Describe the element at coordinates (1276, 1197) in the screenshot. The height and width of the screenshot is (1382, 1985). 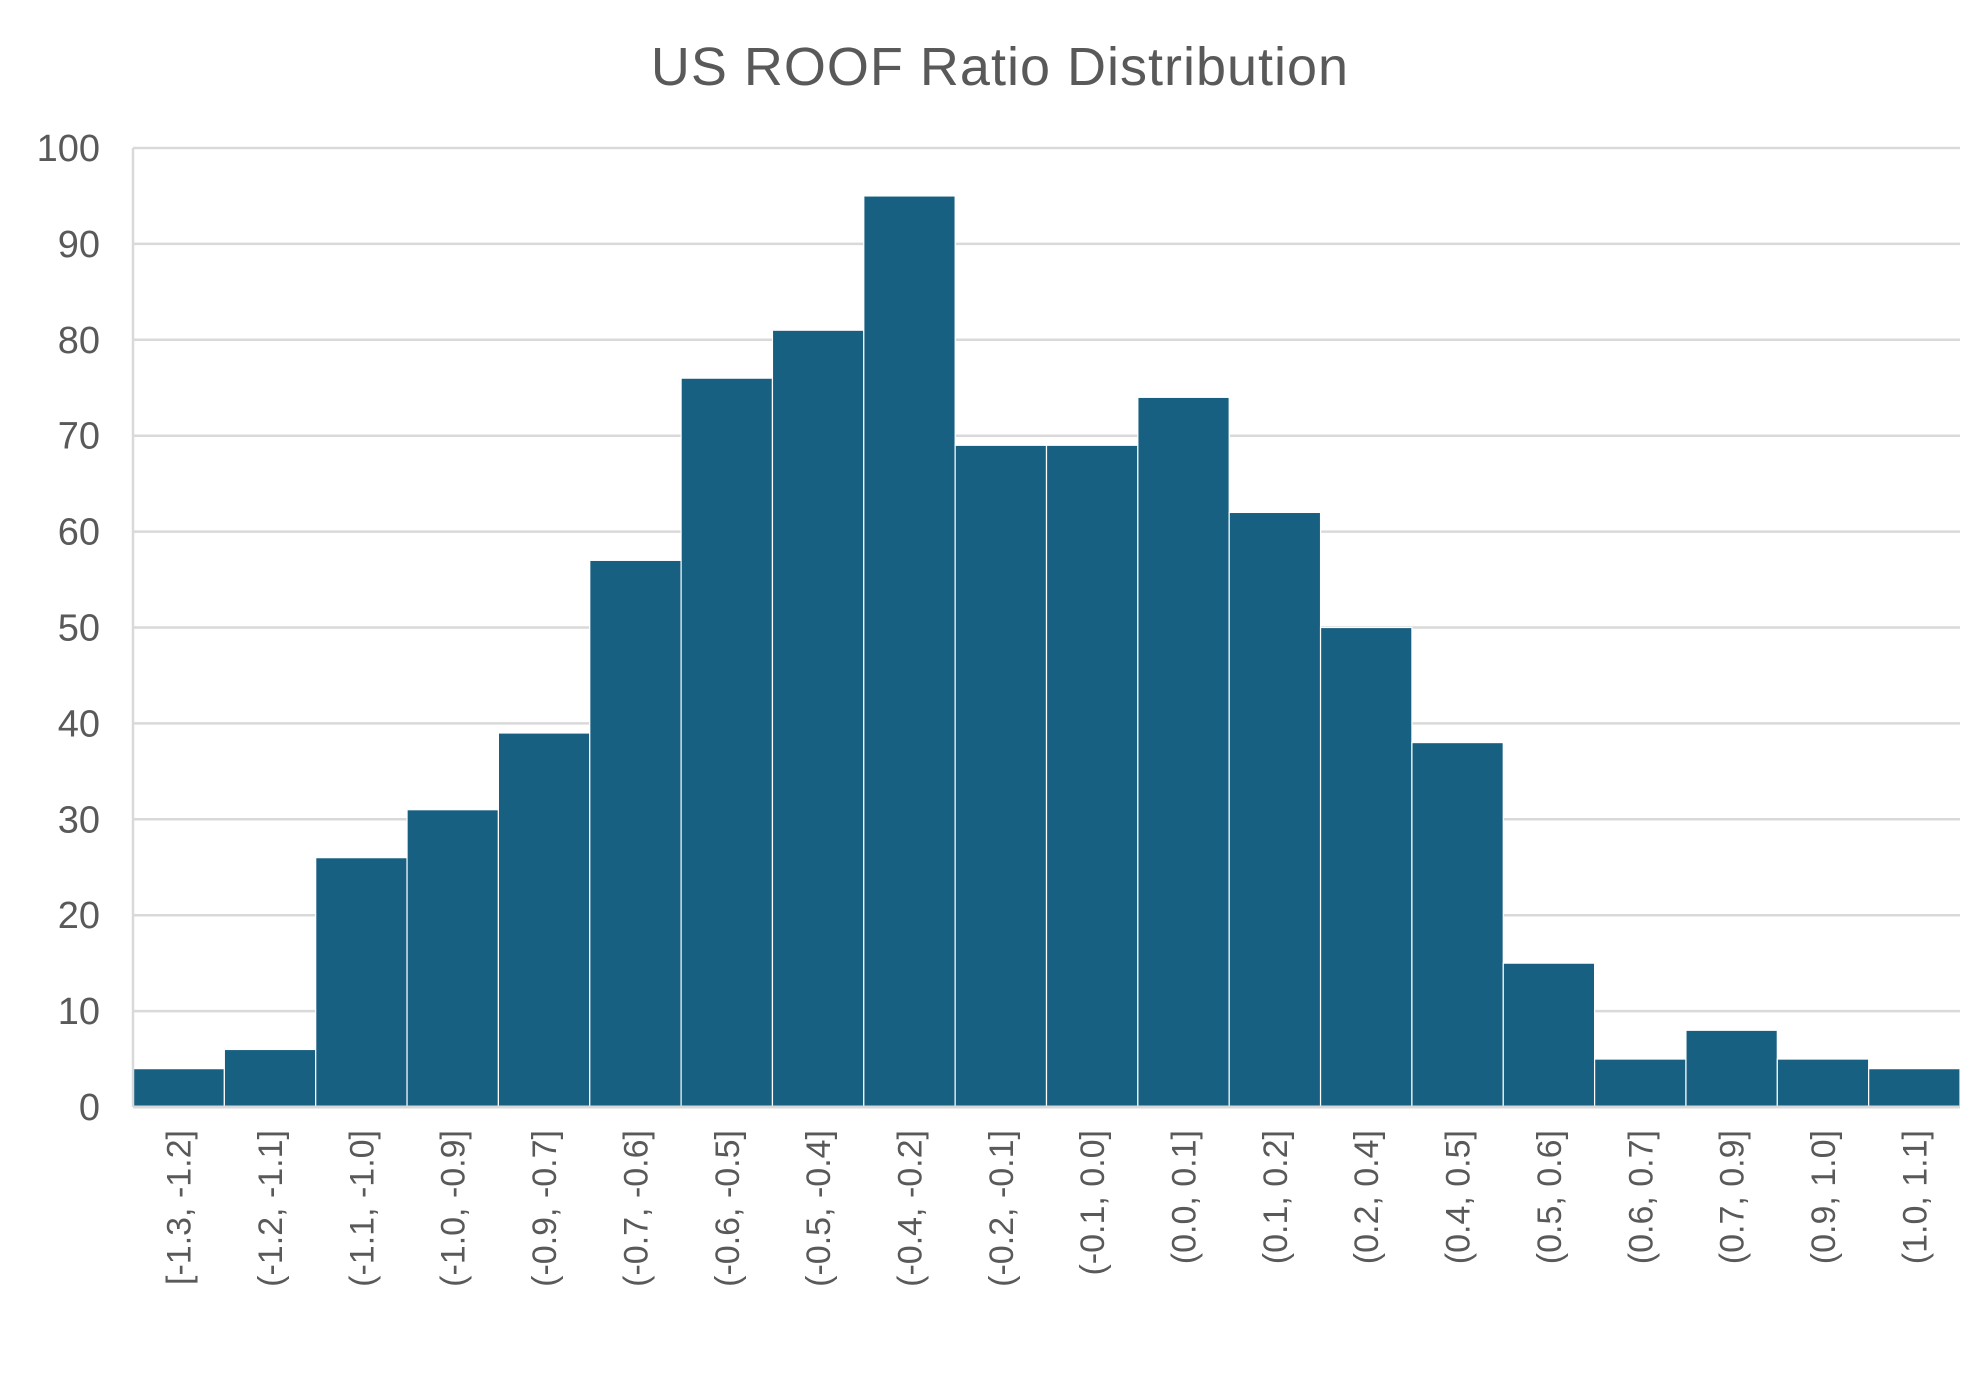
I see `x-tick-label: (0.1, 0.2]` at that location.